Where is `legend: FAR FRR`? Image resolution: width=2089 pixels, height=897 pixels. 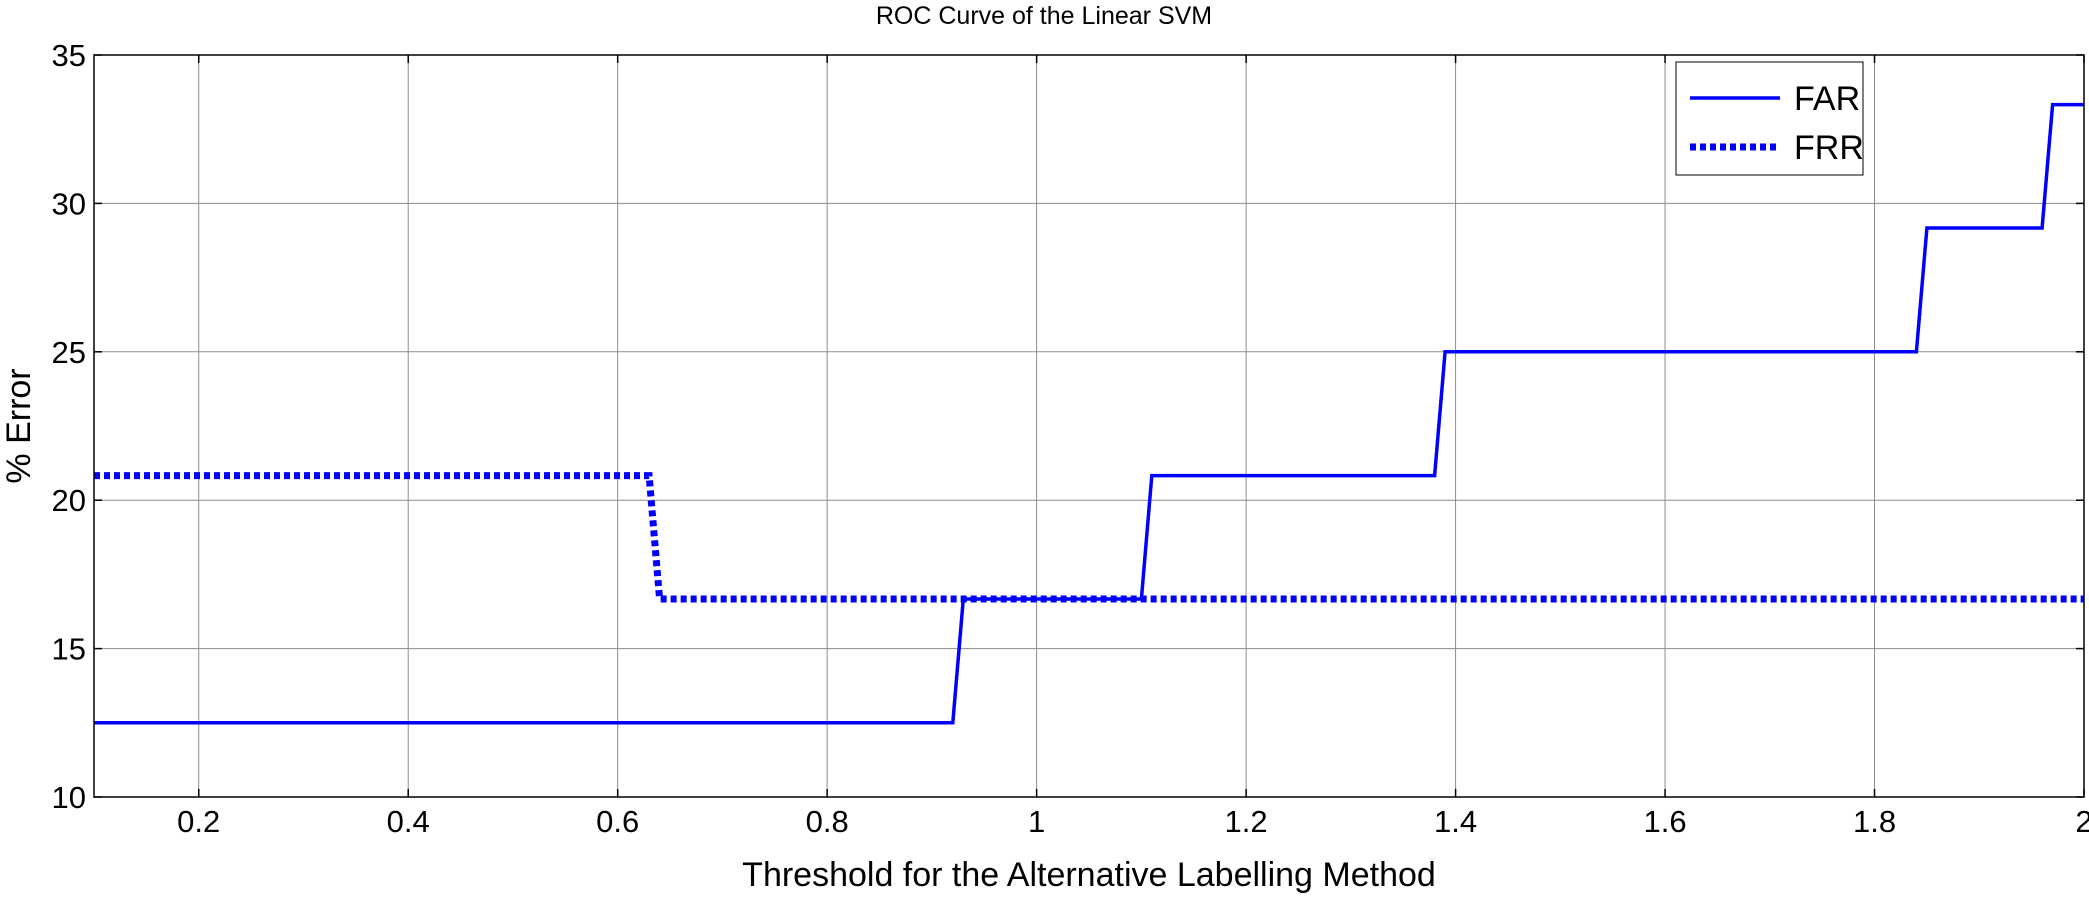 legend: FAR FRR is located at coordinates (1769, 118).